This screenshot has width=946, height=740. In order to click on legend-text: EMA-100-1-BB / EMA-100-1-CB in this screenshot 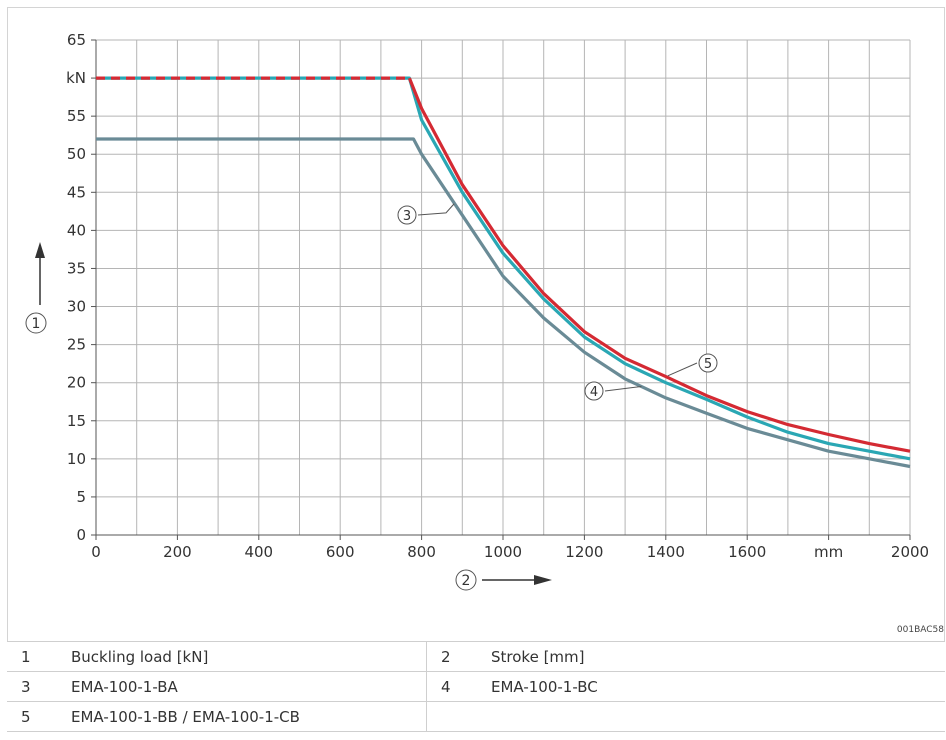, I will do `click(249, 716)`.